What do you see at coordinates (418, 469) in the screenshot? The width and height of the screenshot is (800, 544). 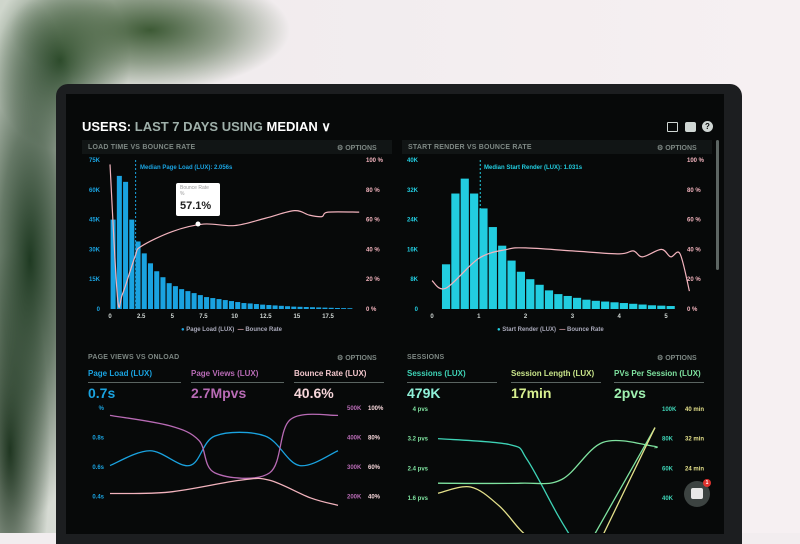 I see `y-tick-left: 2.4 pvs` at bounding box center [418, 469].